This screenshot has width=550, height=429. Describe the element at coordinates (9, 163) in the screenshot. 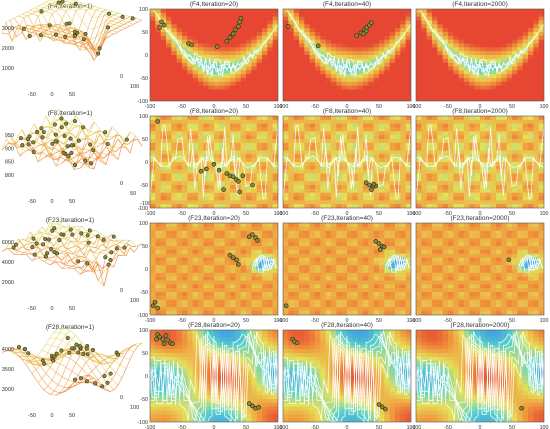

I see `z-tick-label: 850` at that location.